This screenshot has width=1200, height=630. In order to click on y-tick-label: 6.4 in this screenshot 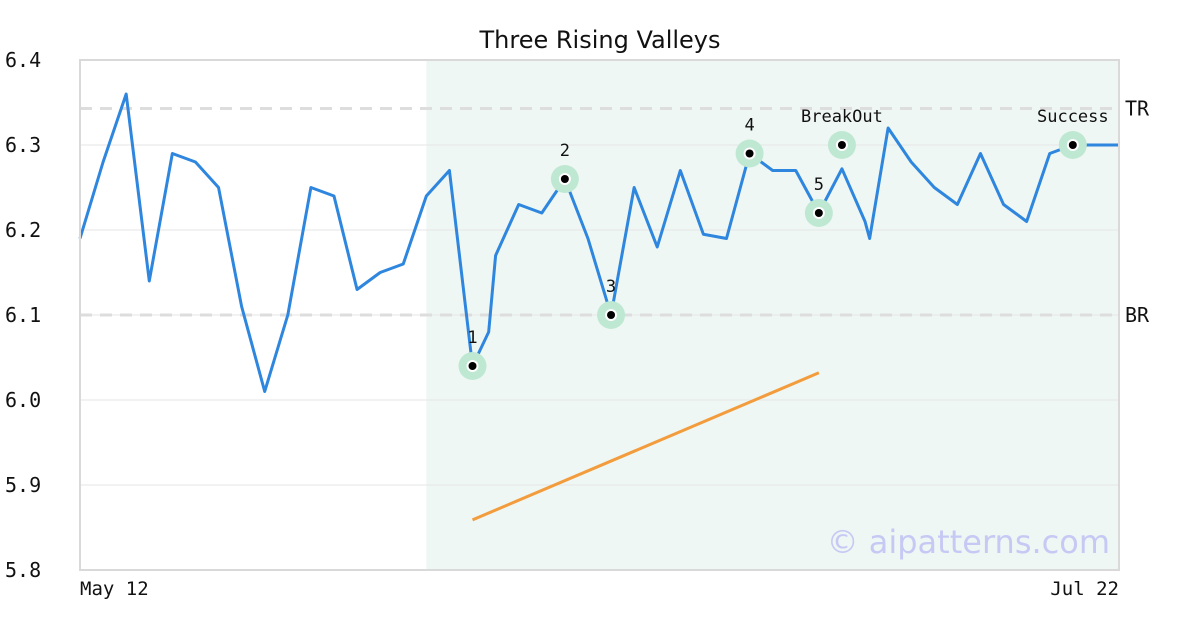, I will do `click(23, 60)`.